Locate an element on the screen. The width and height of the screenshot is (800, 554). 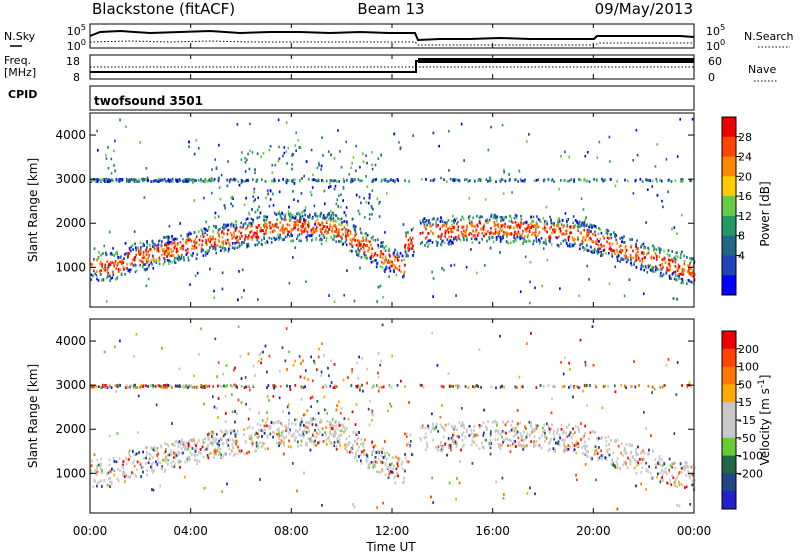
cpid-panel: CPID twofsound 3501 is located at coordinates (351, 98).